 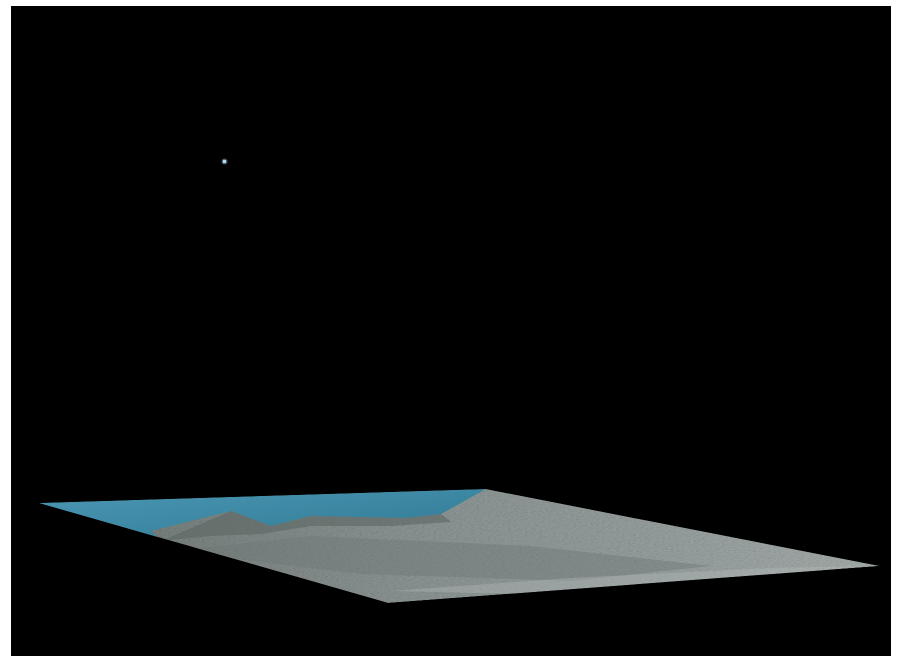 I want to click on urban-band, so click(x=441, y=558).